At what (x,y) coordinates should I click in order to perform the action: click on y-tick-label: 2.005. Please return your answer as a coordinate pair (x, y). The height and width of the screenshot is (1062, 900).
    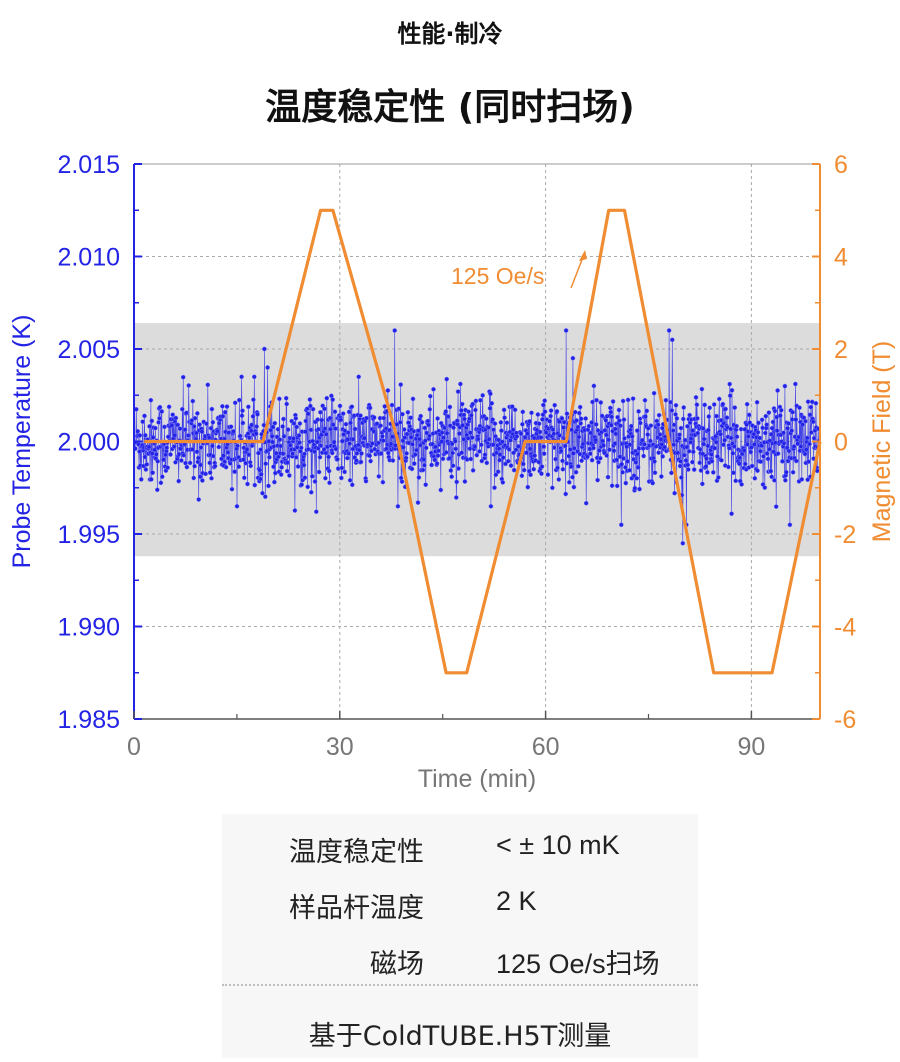
    Looking at the image, I should click on (88, 350).